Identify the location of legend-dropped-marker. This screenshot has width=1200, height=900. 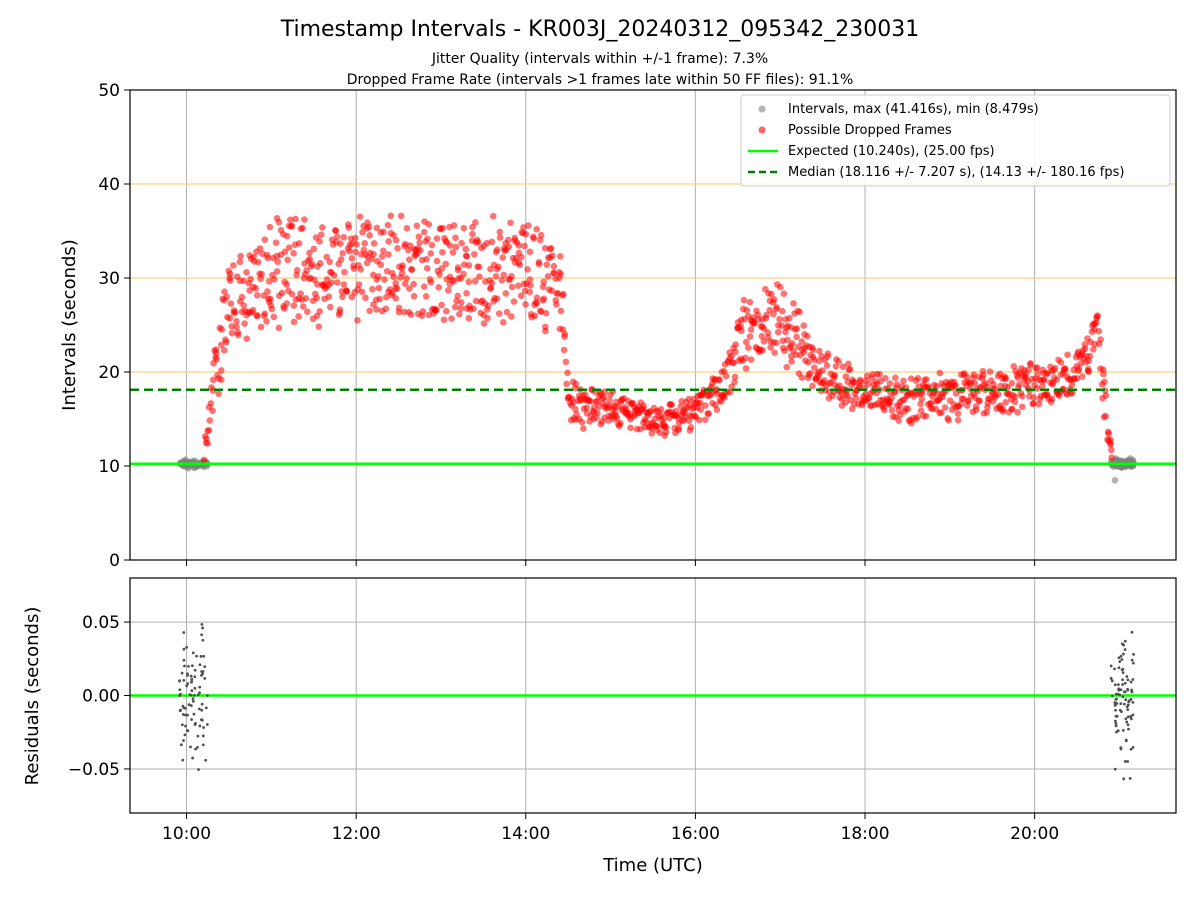
(762, 130).